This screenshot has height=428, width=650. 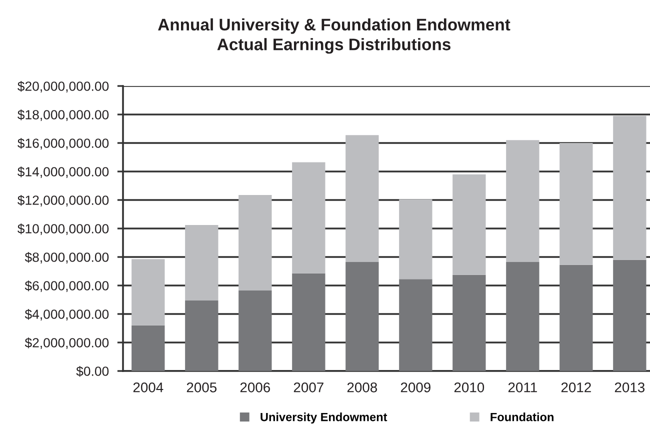 What do you see at coordinates (63, 144) in the screenshot?
I see `y-tick-label: $16,000,000.00` at bounding box center [63, 144].